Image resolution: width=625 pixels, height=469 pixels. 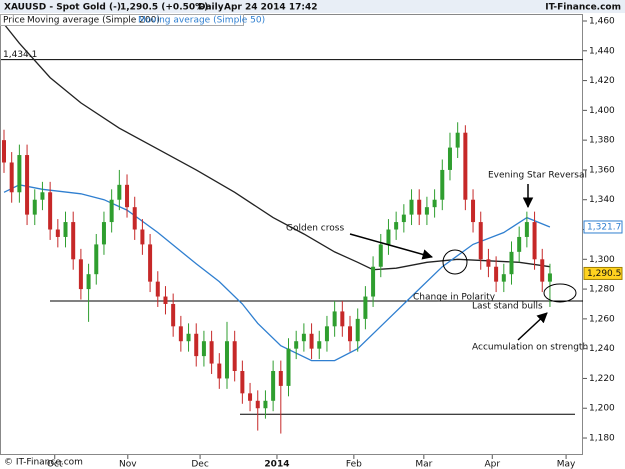 I want to click on ma-last-label: 1,321.7, so click(x=604, y=227).